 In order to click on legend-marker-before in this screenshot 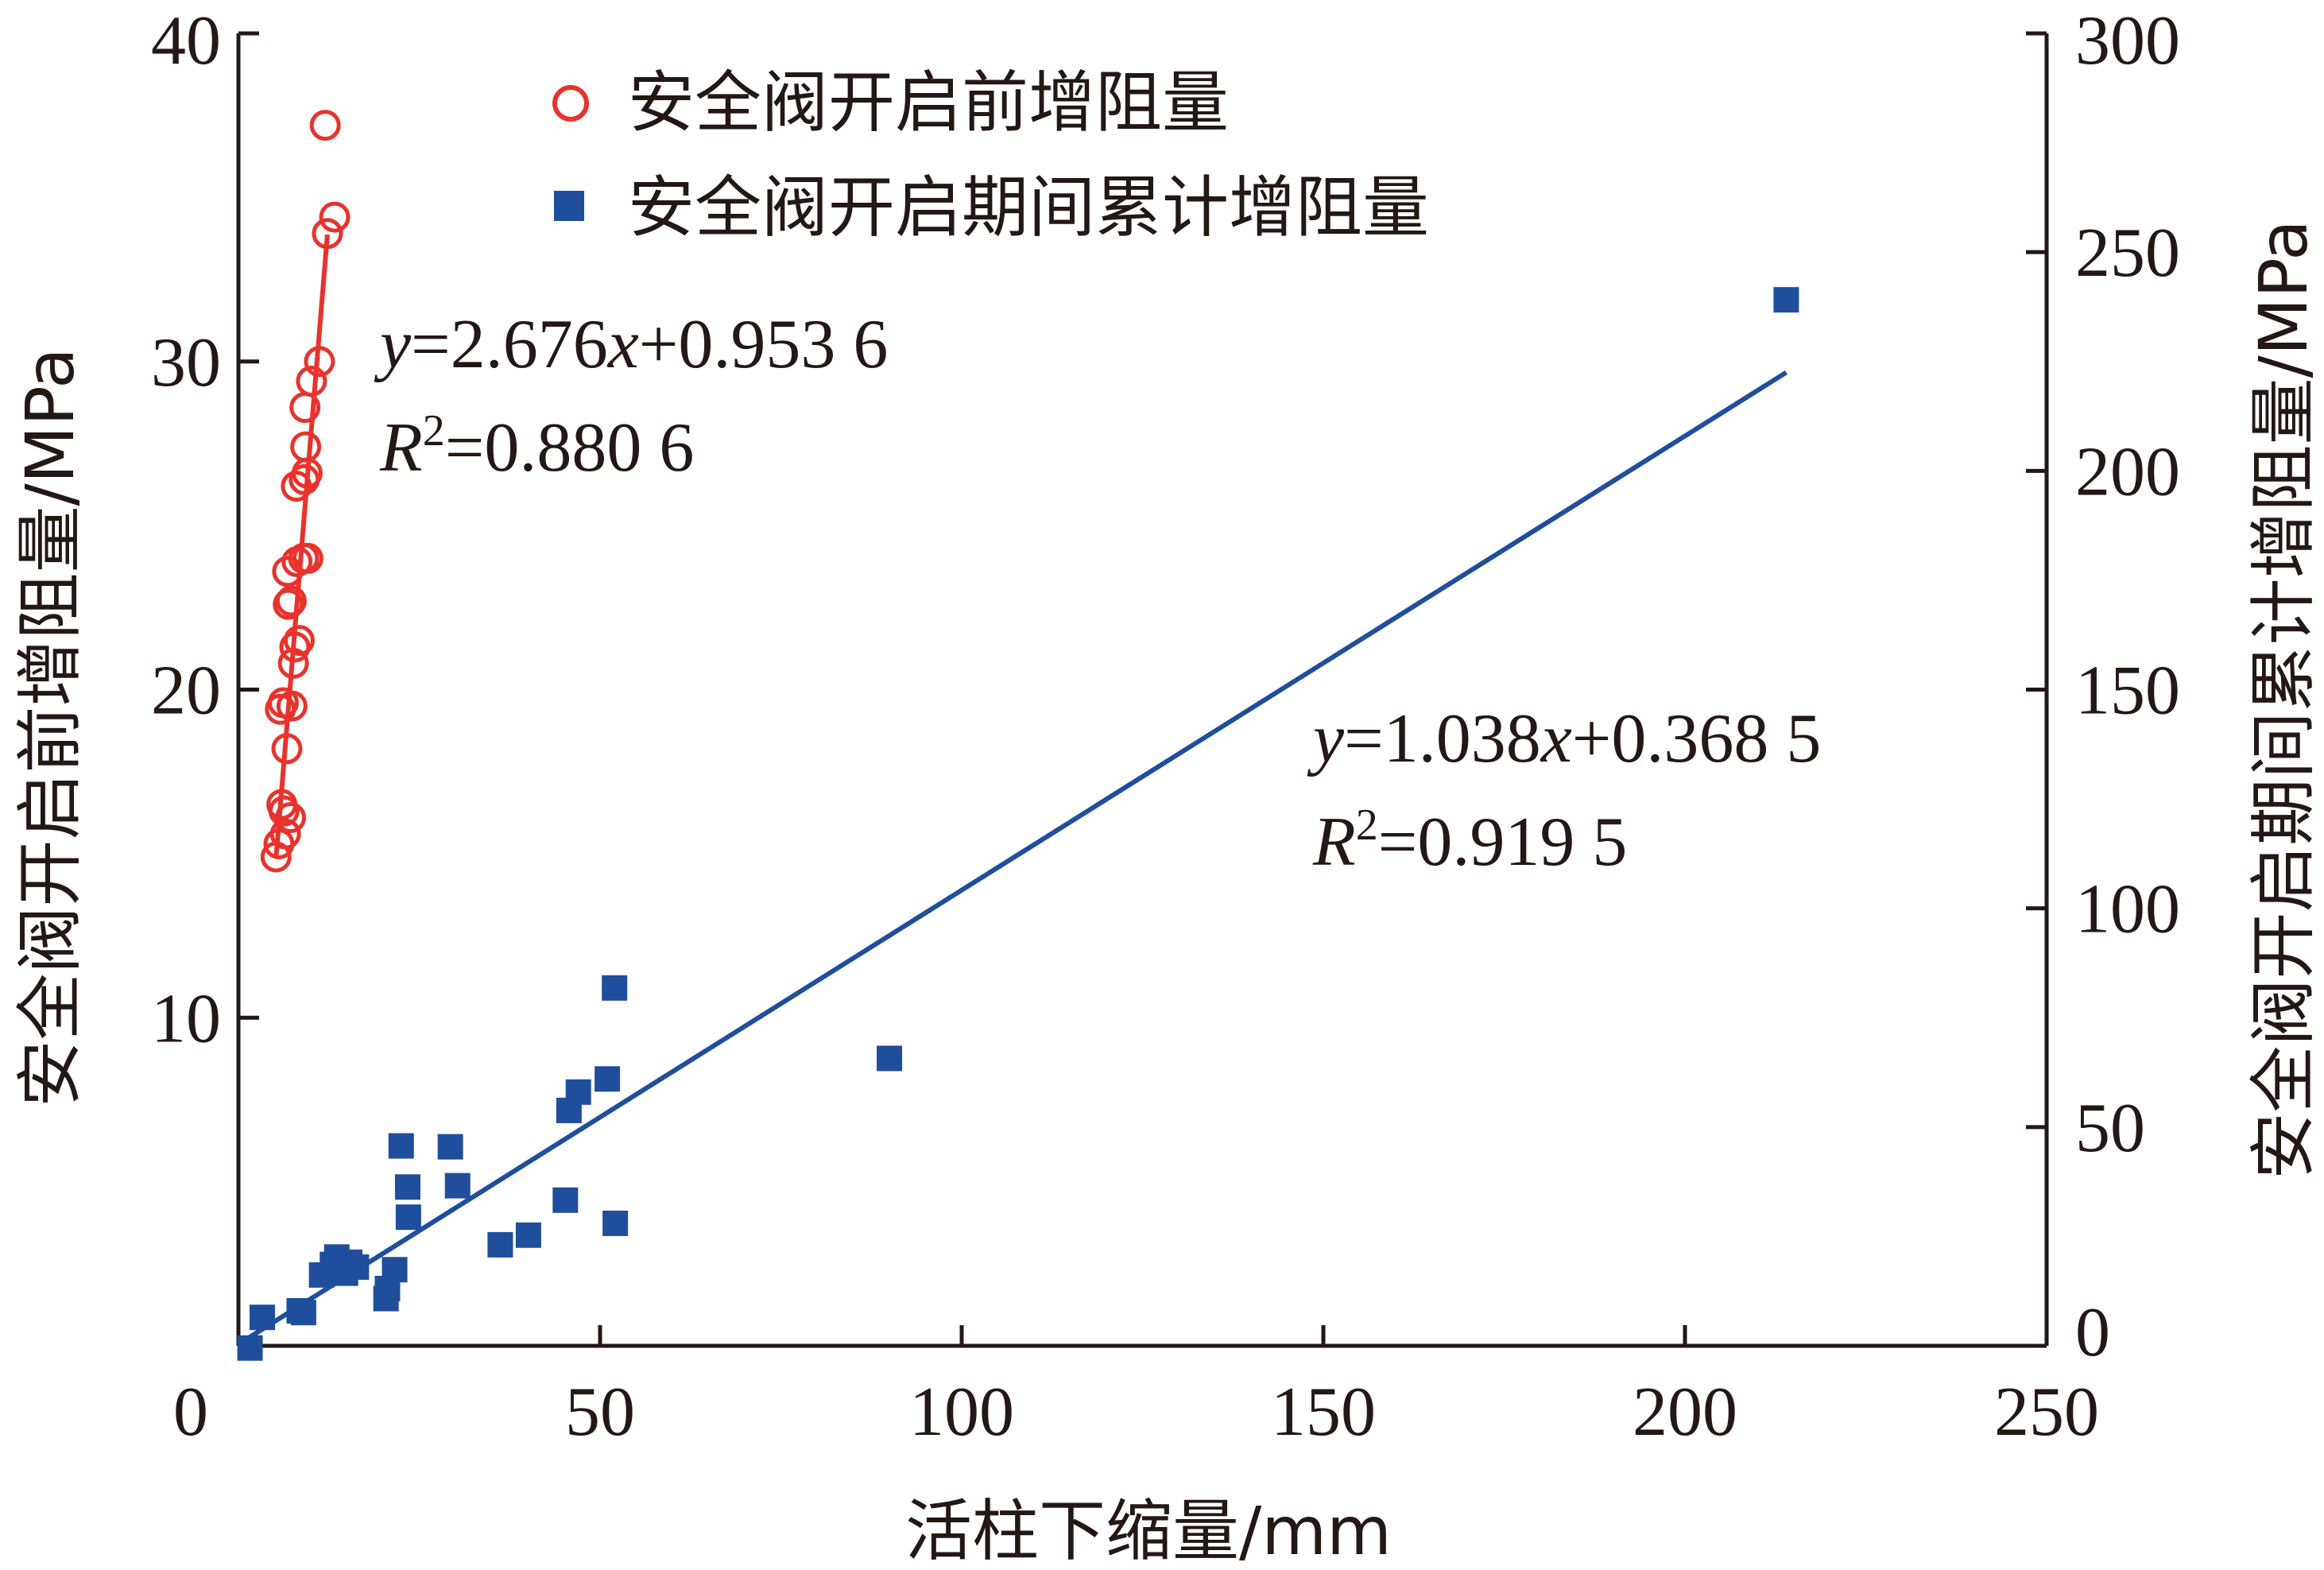, I will do `click(570, 104)`.